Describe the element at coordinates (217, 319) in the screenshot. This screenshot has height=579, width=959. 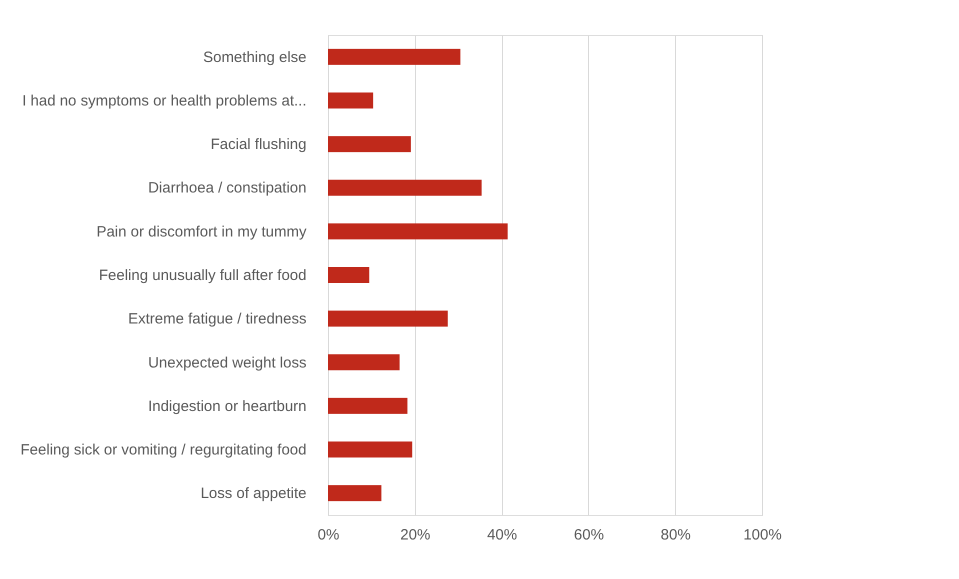
I see `y-tick-label: Extreme fatigue / tiredness` at that location.